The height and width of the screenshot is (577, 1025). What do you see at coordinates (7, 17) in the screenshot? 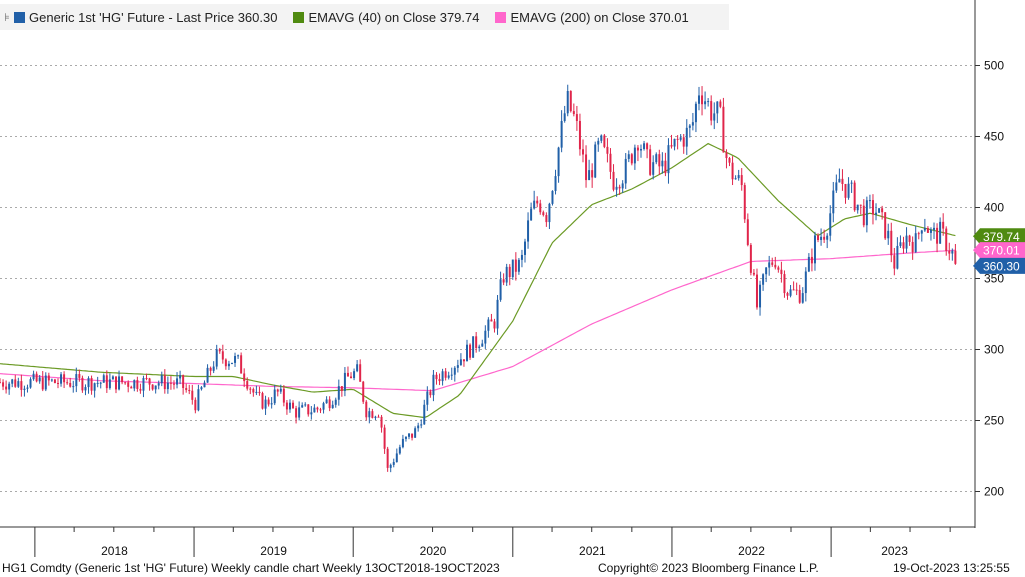
I see `legend-drag-handle-icon: ⊧` at bounding box center [7, 17].